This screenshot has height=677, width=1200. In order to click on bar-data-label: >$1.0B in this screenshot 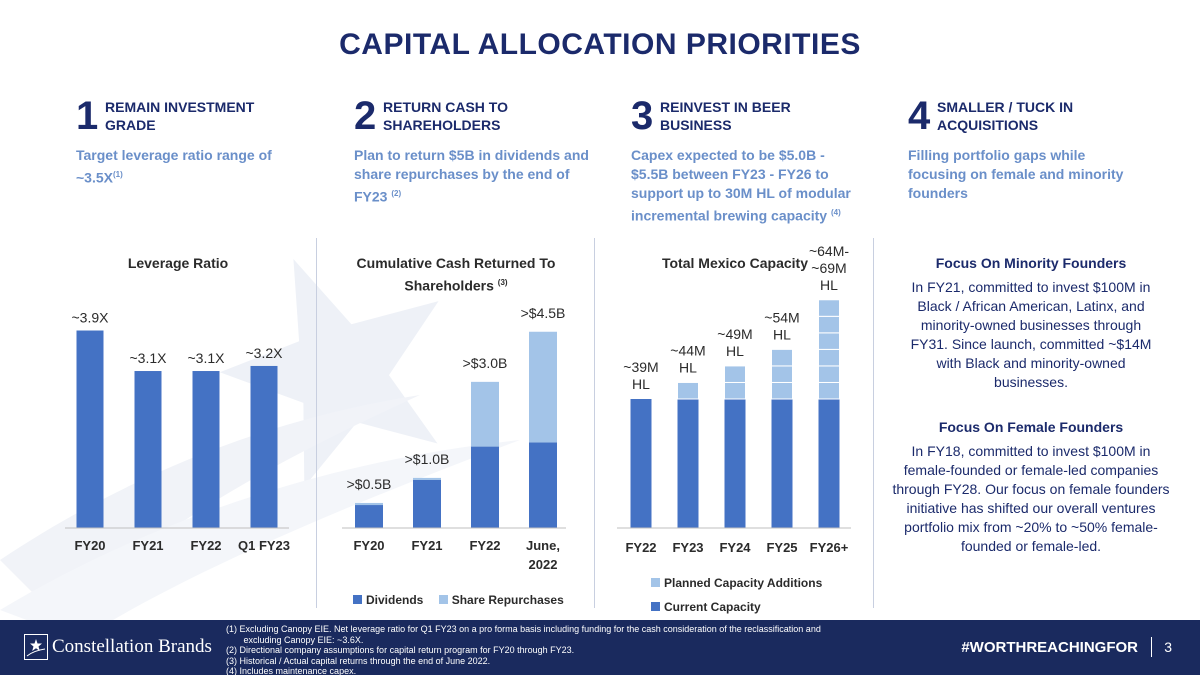, I will do `click(427, 459)`.